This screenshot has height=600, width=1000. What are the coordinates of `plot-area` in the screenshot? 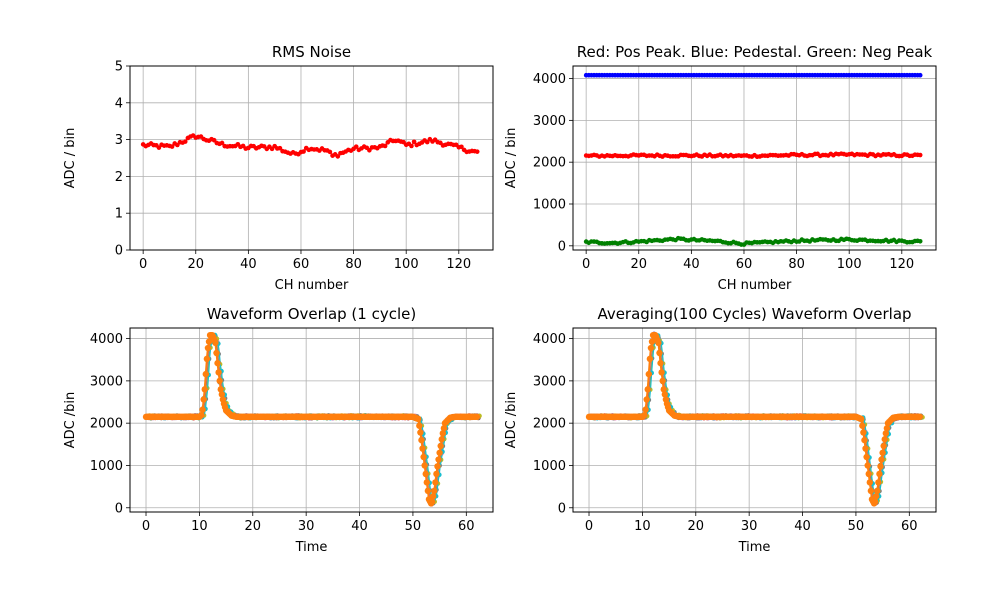 It's located at (312, 419).